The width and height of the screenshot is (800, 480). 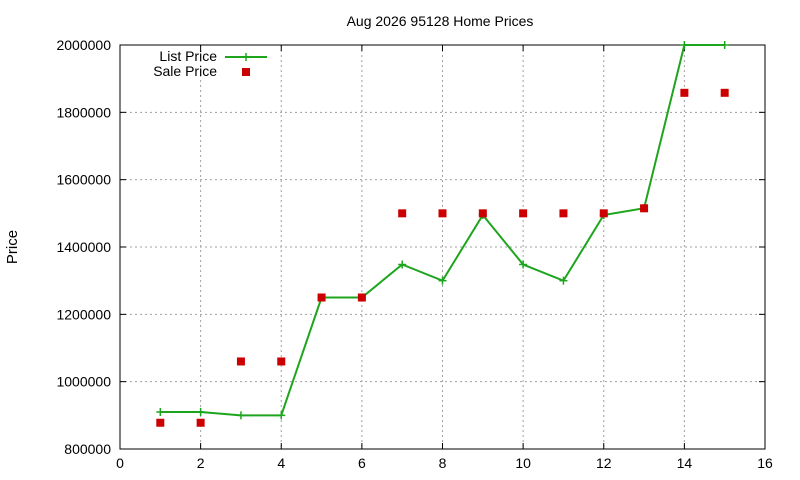 What do you see at coordinates (87, 449) in the screenshot?
I see `y-tick-label: 800000` at bounding box center [87, 449].